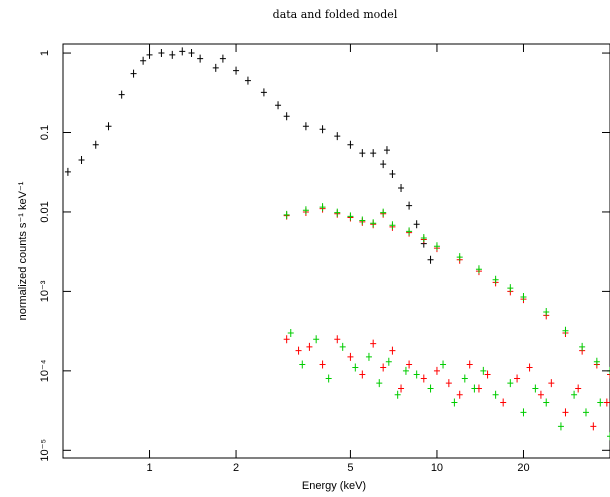 Image resolution: width=610 pixels, height=497 pixels. I want to click on y-tick-label: 10⁻³, so click(45, 291).